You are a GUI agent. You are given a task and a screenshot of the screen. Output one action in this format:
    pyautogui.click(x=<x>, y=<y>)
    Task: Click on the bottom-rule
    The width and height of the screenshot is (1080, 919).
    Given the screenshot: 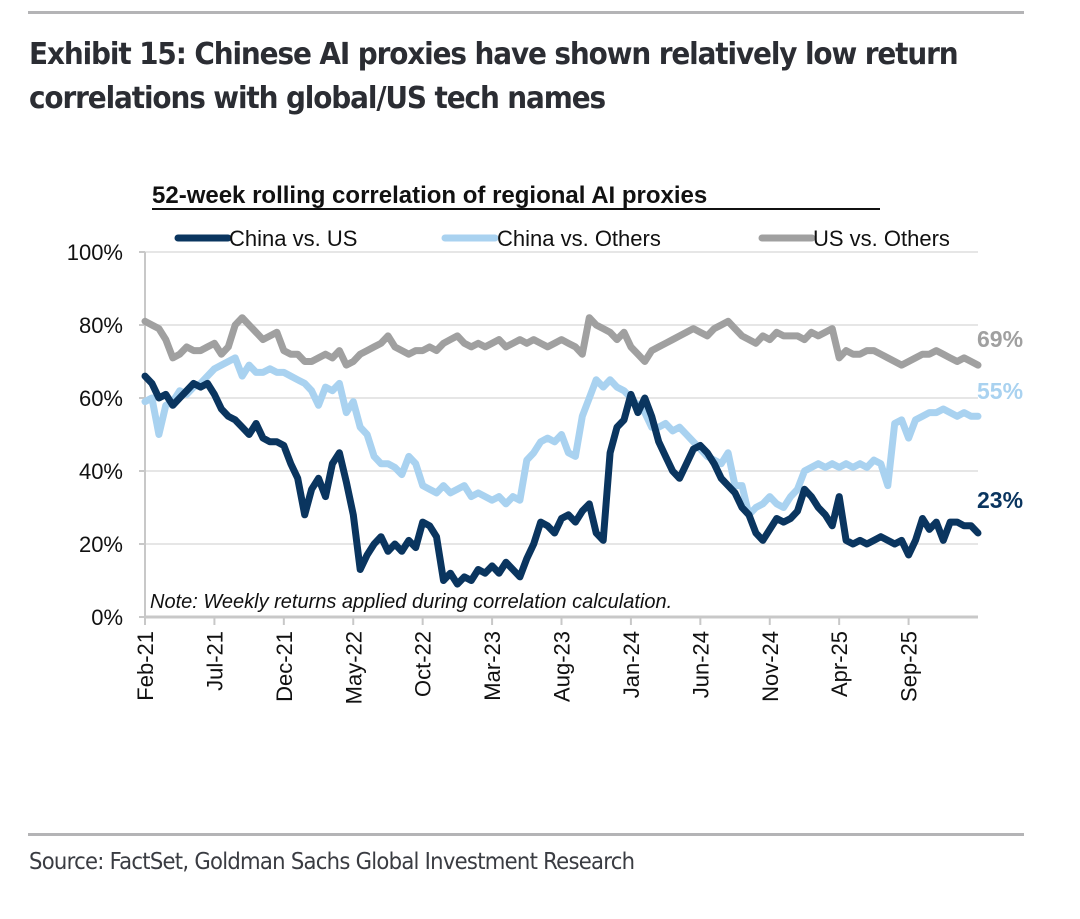 What is the action you would take?
    pyautogui.click(x=526, y=834)
    